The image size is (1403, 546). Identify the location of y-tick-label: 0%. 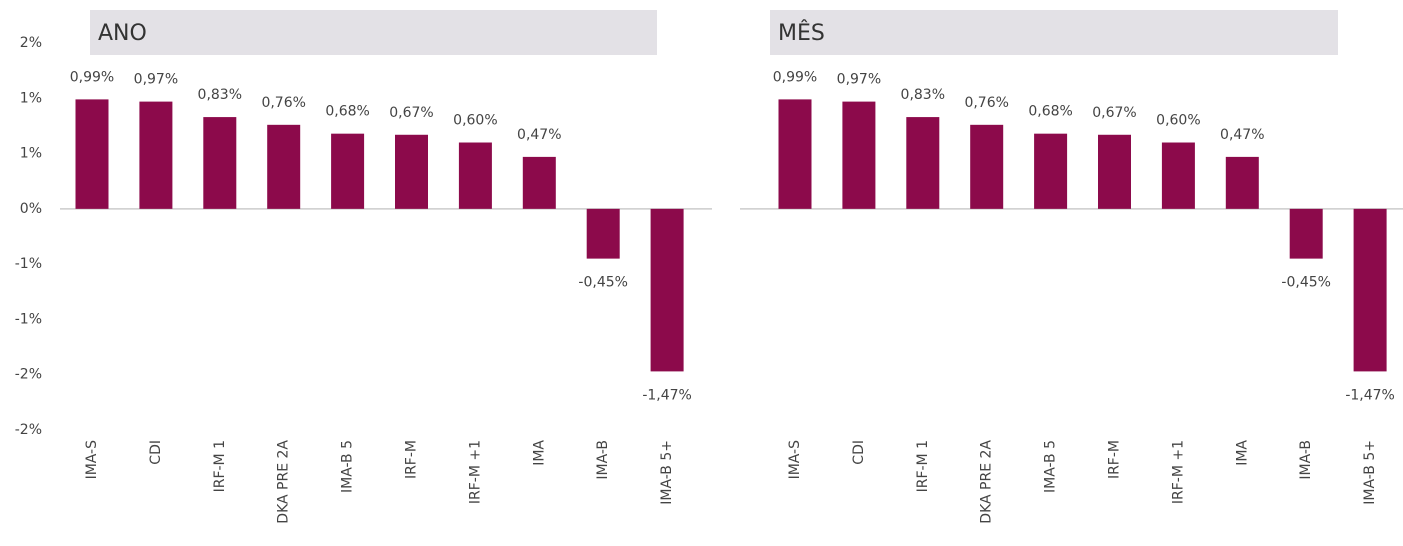
(31, 209).